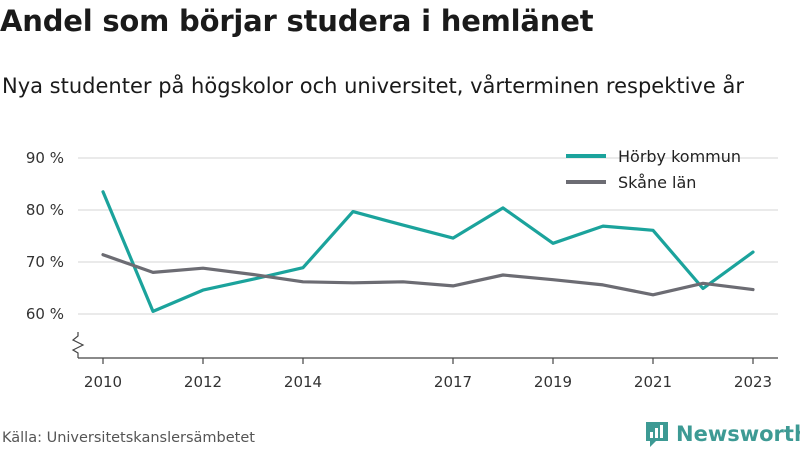  I want to click on axis-break-icon, so click(78, 345).